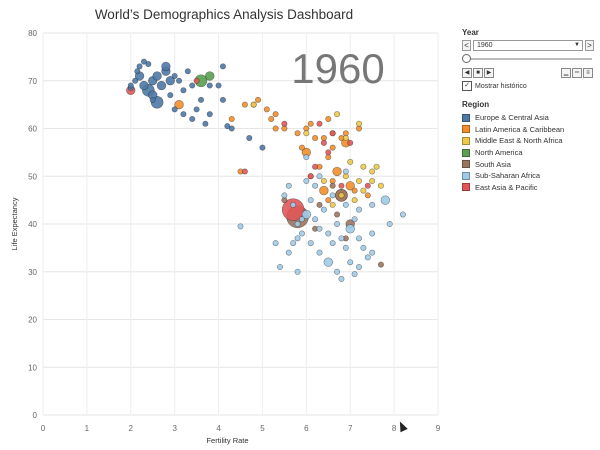 The image size is (600, 450). Describe the element at coordinates (306, 428) in the screenshot. I see `x-tick-label: 6` at that location.